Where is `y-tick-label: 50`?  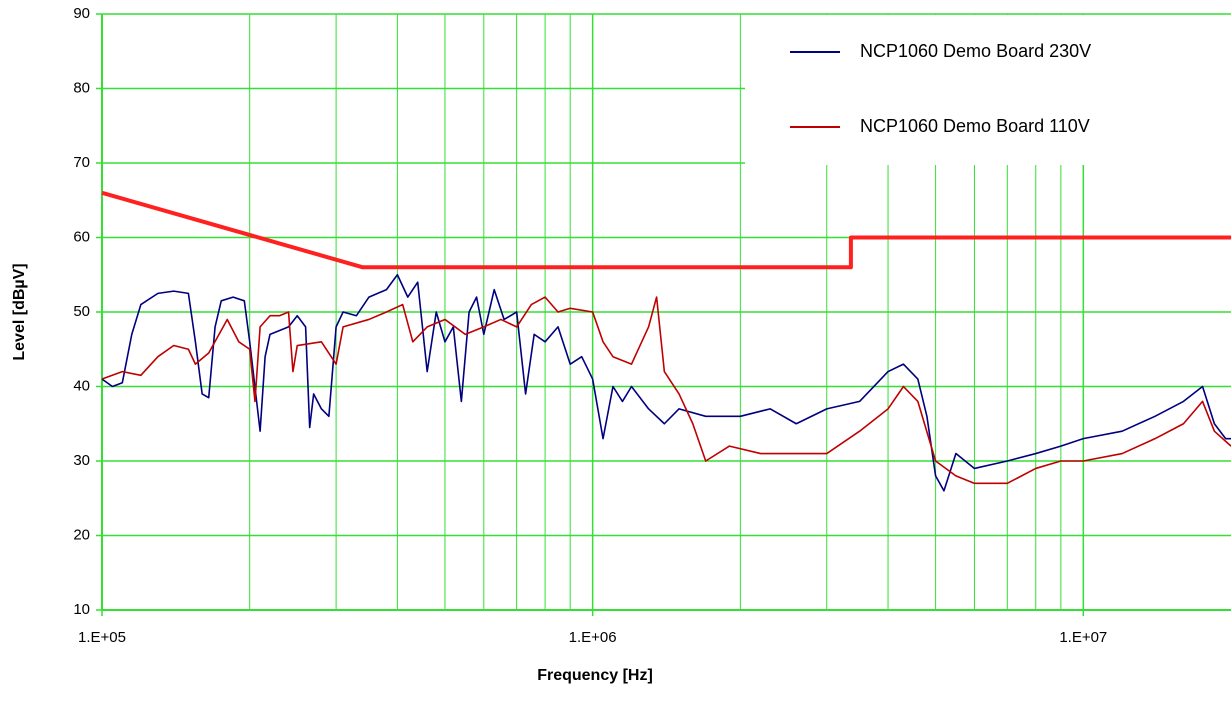 y-tick-label: 50 is located at coordinates (81, 311).